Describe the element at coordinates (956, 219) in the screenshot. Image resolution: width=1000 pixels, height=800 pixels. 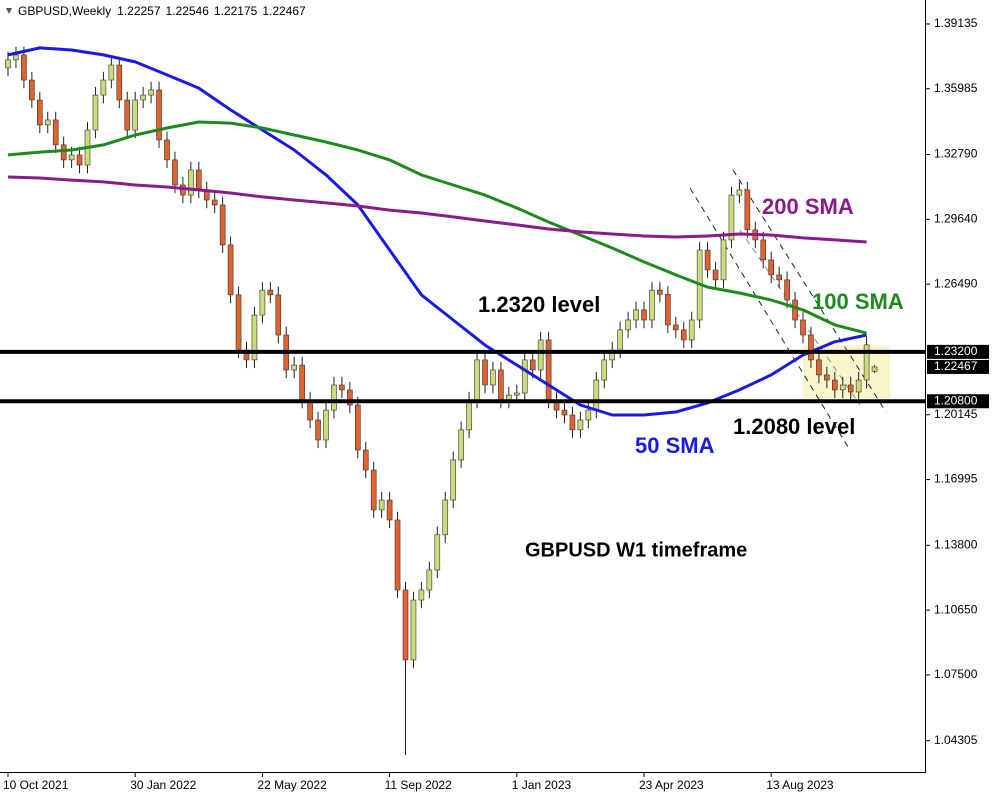
I see `y-tick-label: 1.29640` at that location.